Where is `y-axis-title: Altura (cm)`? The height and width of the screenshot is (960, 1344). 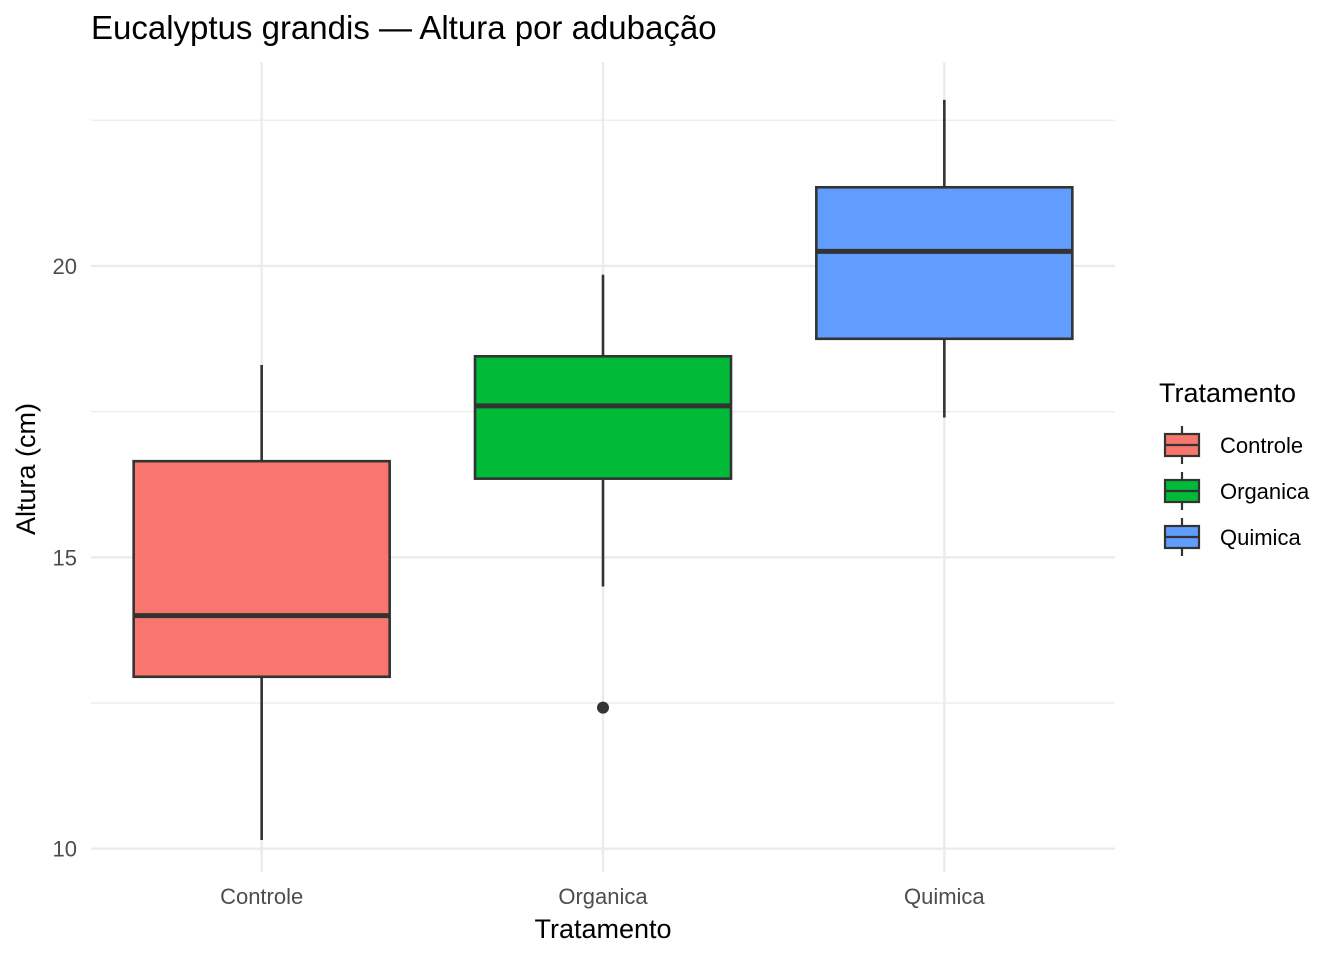
y-axis-title: Altura (cm) is located at coordinates (26, 469).